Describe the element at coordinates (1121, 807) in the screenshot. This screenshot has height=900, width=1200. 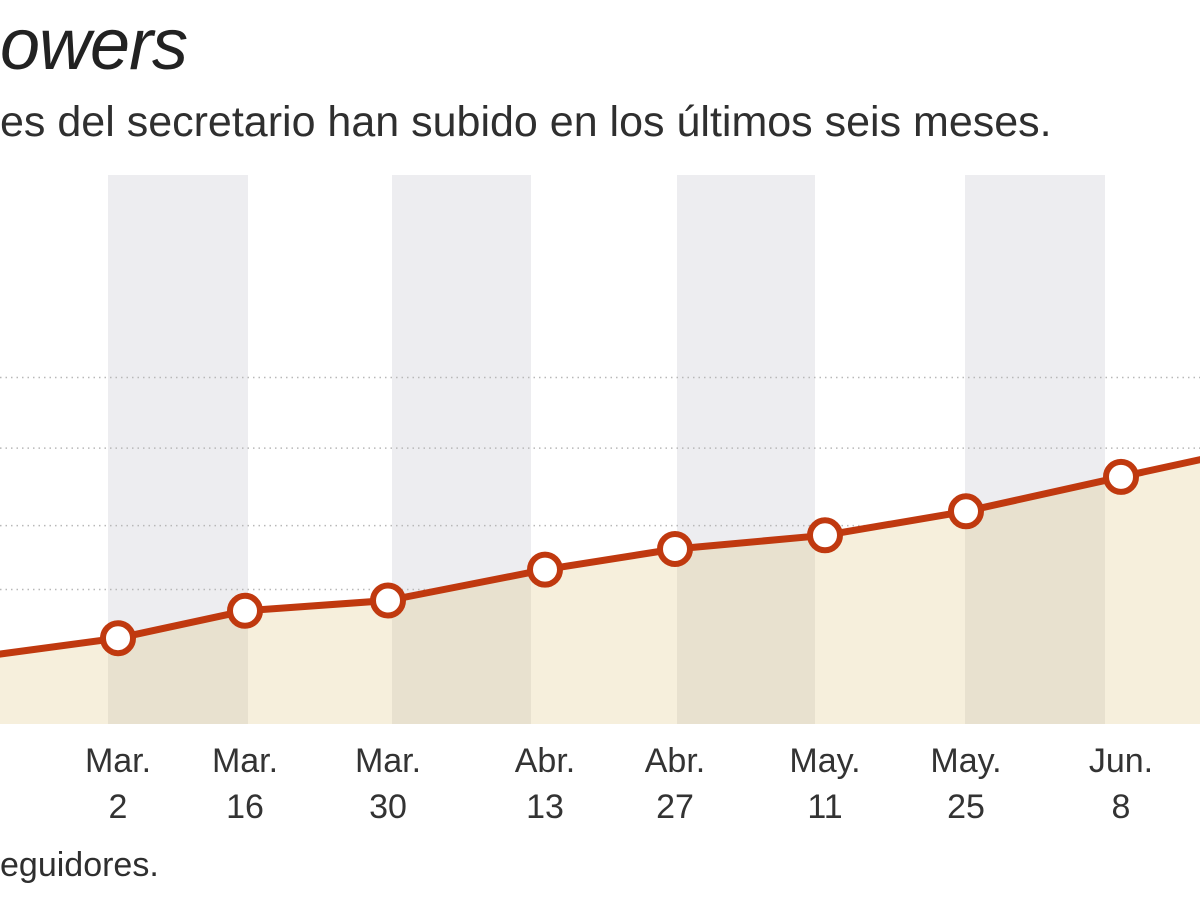
I see `x-tick-day: 8` at that location.